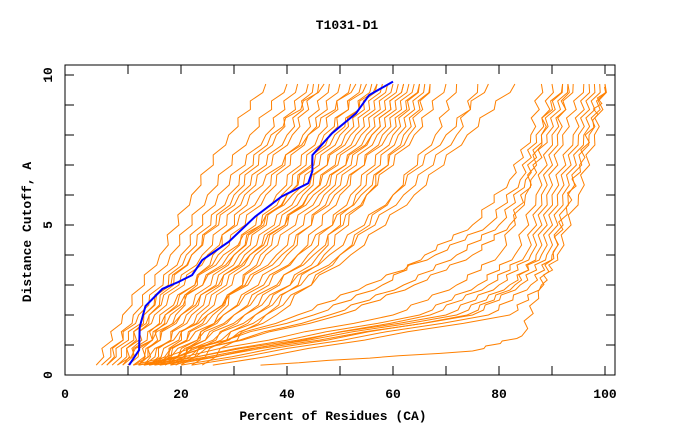 The width and height of the screenshot is (680, 440). What do you see at coordinates (339, 394) in the screenshot?
I see `x-tick-labels: 0 20 40 60 80 100` at bounding box center [339, 394].